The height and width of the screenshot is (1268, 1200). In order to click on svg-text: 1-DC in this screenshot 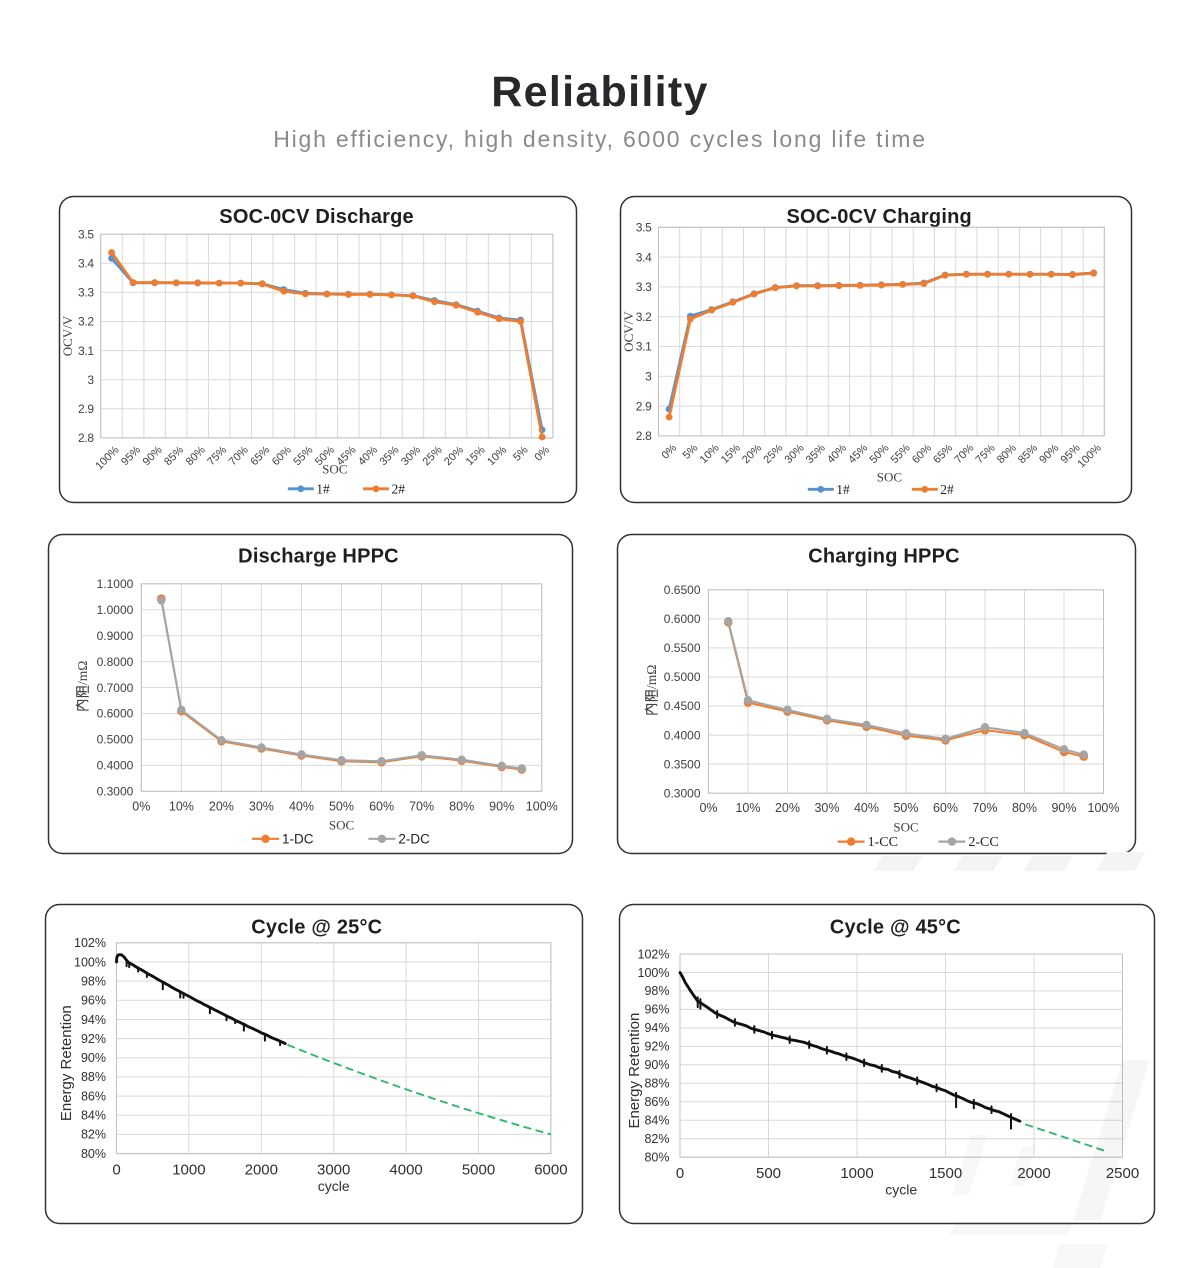, I will do `click(298, 838)`.